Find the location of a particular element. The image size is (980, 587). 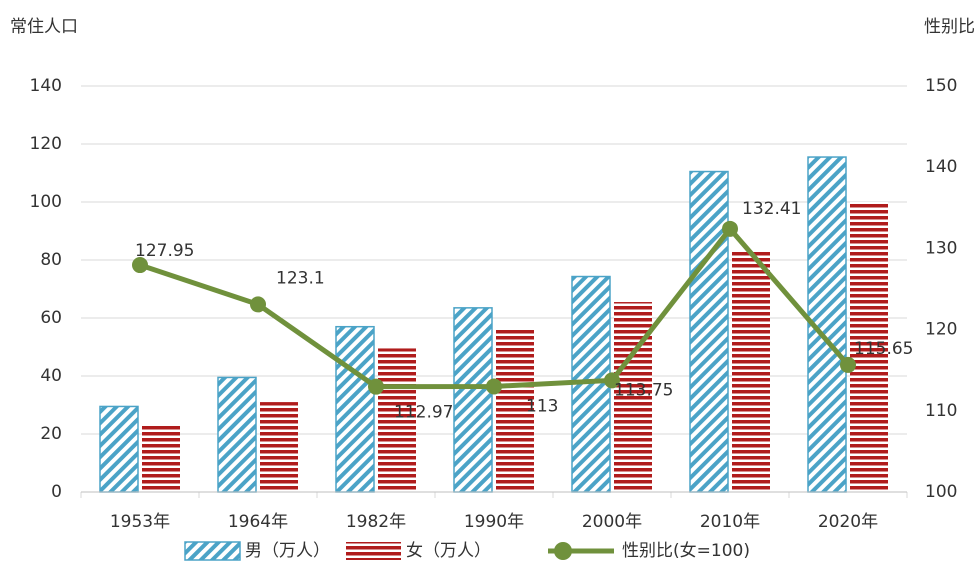

y-axis-title: 常住人口 is located at coordinates (44, 27).